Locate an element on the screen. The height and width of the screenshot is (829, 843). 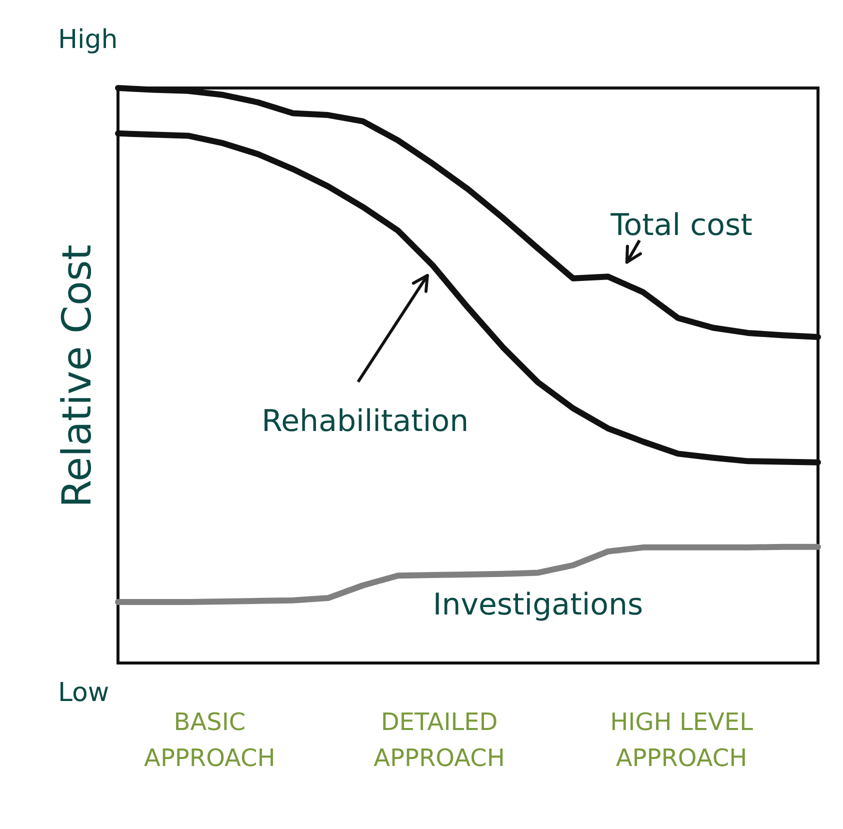
text: Low is located at coordinates (84, 693).